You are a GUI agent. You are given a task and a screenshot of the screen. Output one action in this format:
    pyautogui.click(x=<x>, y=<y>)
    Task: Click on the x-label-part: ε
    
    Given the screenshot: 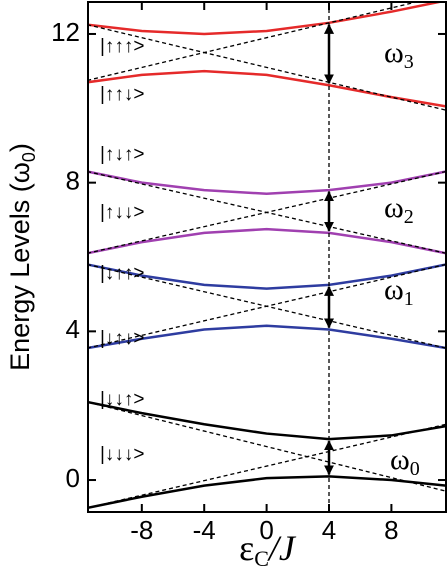 What is the action you would take?
    pyautogui.click(x=246, y=548)
    